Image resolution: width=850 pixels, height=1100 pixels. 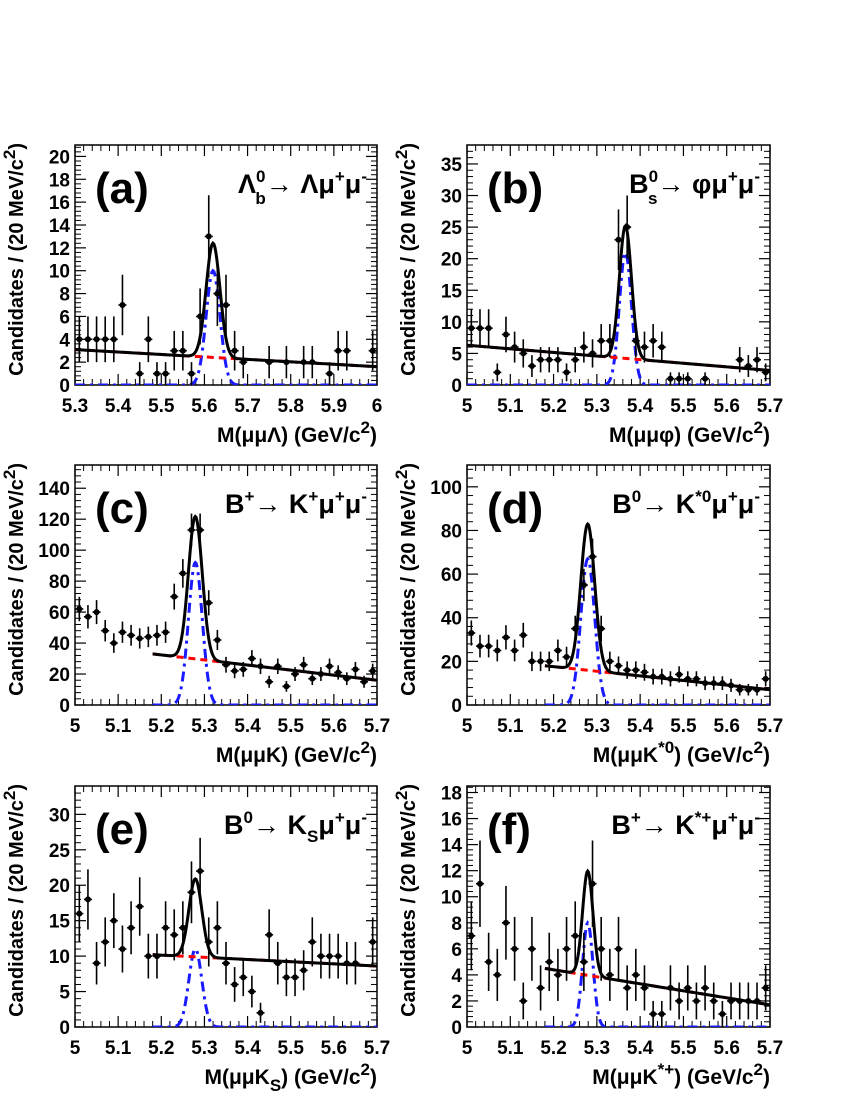 I want to click on decay-label: B0→ KSμ+μ-, so click(x=295, y=827).